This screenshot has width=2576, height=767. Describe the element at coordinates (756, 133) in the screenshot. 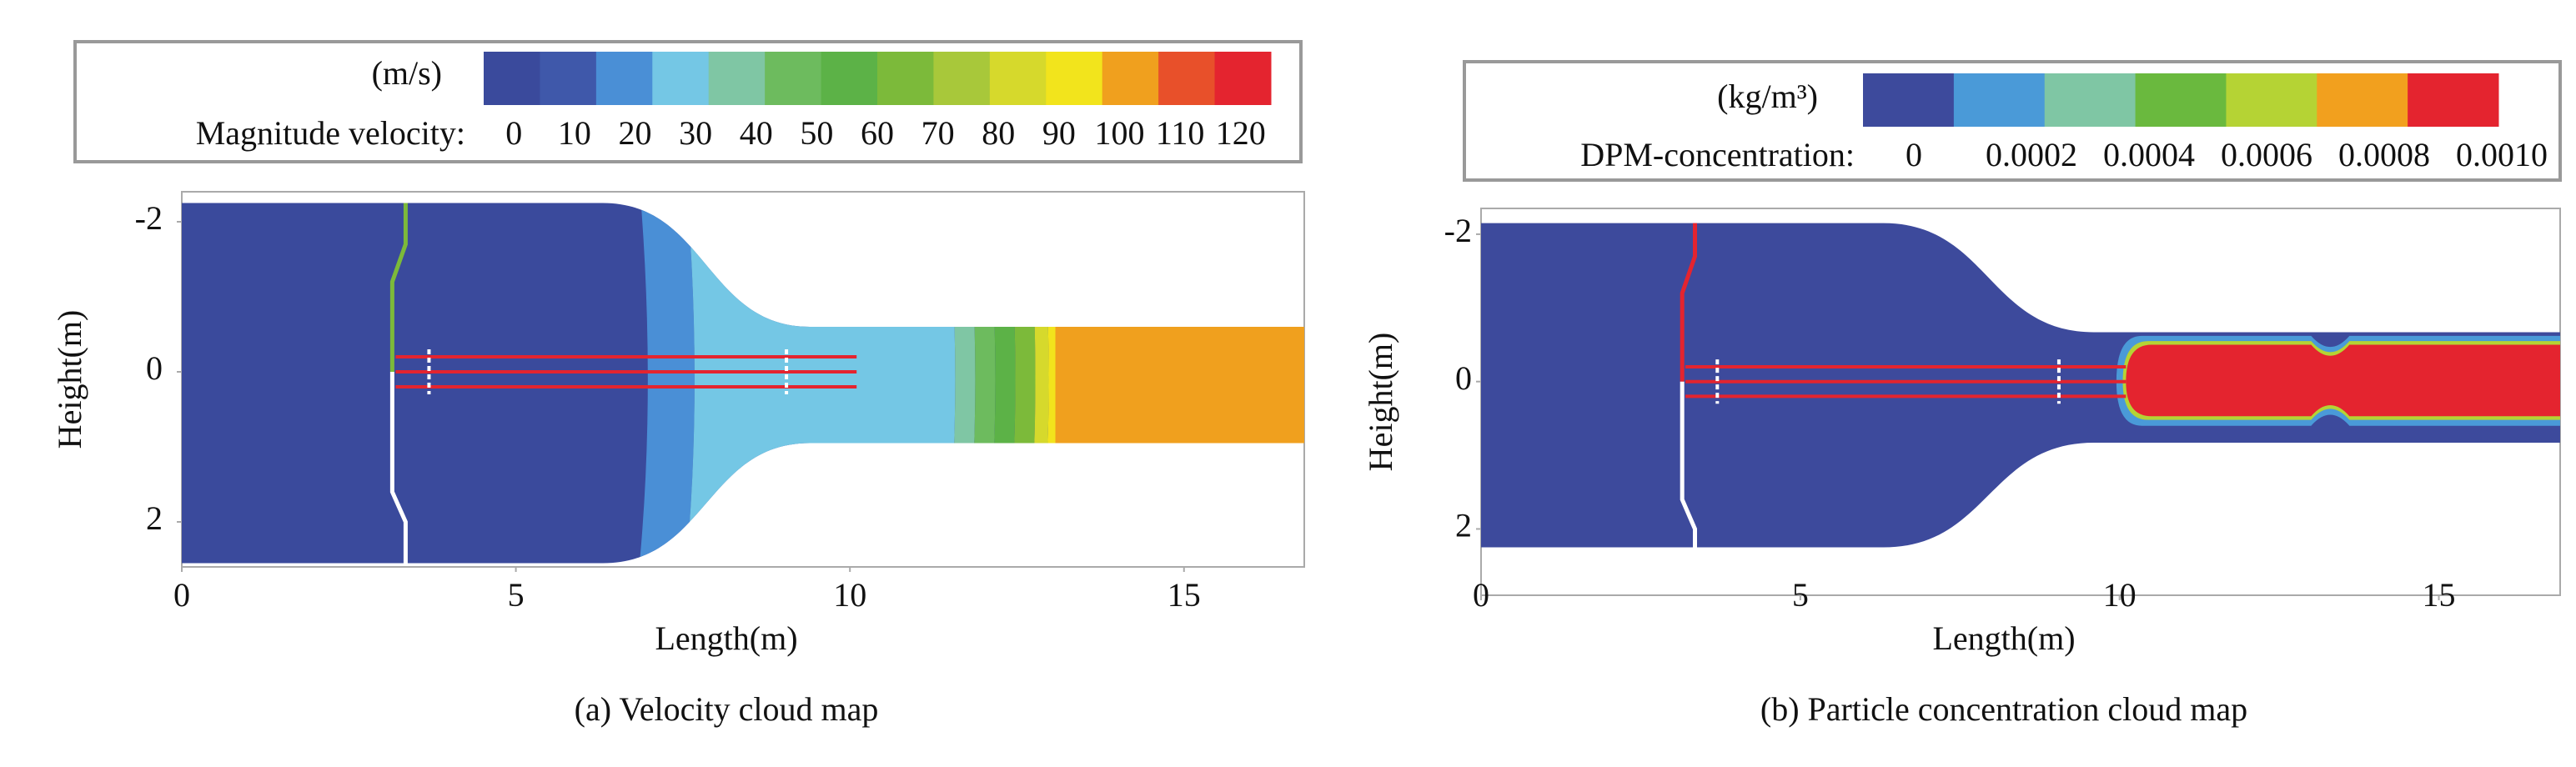

I see `colorbar-tick-label: 40` at that location.